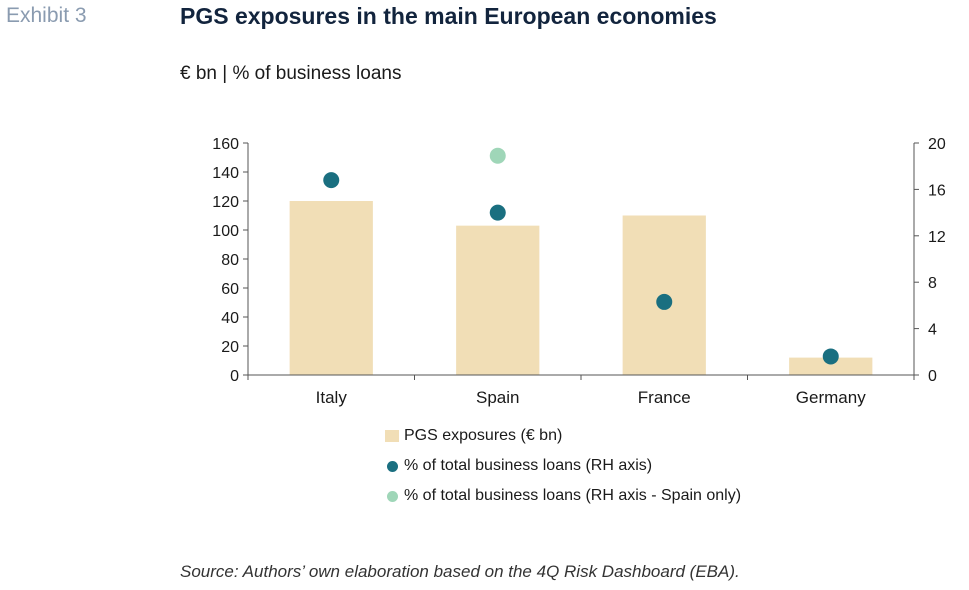  What do you see at coordinates (831, 366) in the screenshot?
I see `bar-germany` at bounding box center [831, 366].